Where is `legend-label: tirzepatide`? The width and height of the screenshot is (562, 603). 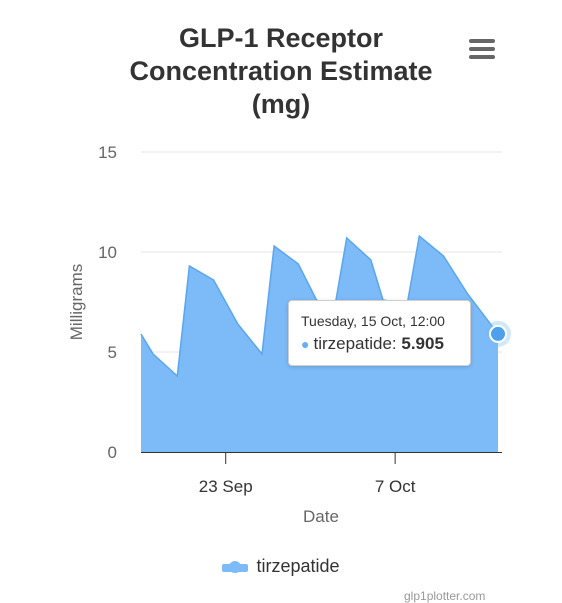
legend-label: tirzepatide is located at coordinates (298, 566).